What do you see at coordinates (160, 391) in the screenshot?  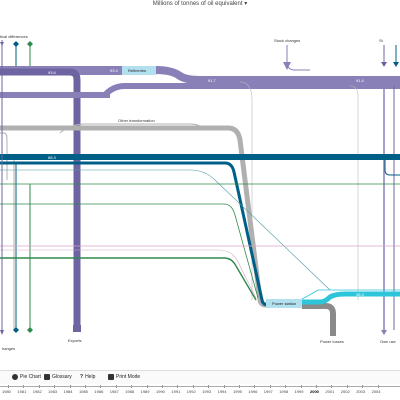 I see `timeline-year-1990: 1990` at bounding box center [160, 391].